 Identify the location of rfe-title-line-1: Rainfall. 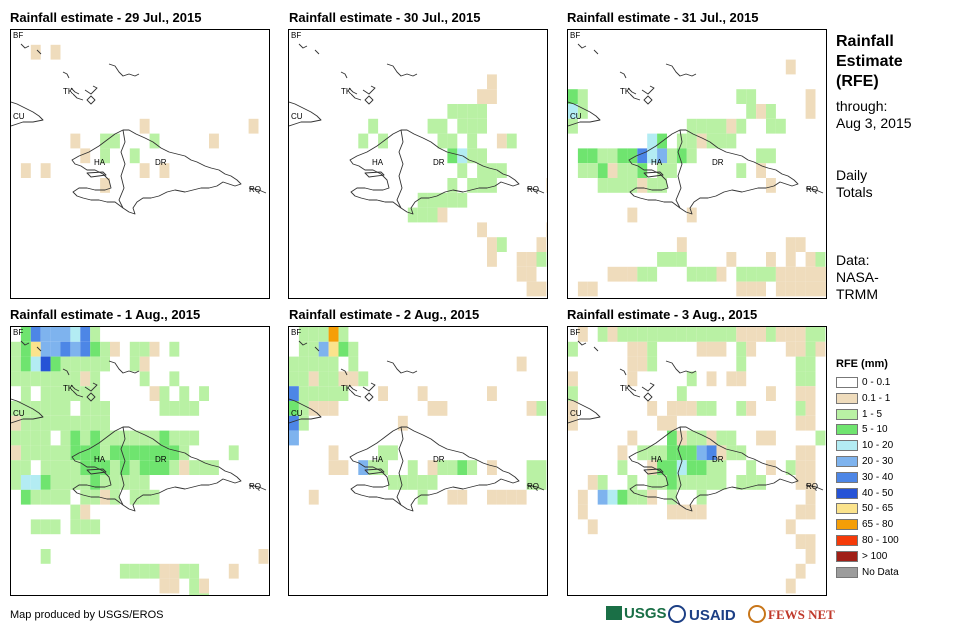
(865, 41).